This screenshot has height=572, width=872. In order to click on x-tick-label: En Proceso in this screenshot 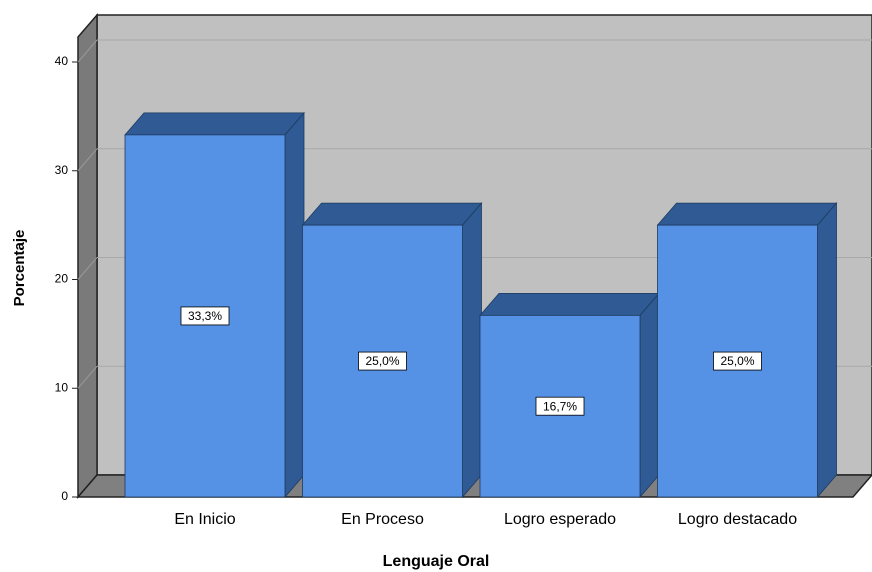, I will do `click(382, 519)`.